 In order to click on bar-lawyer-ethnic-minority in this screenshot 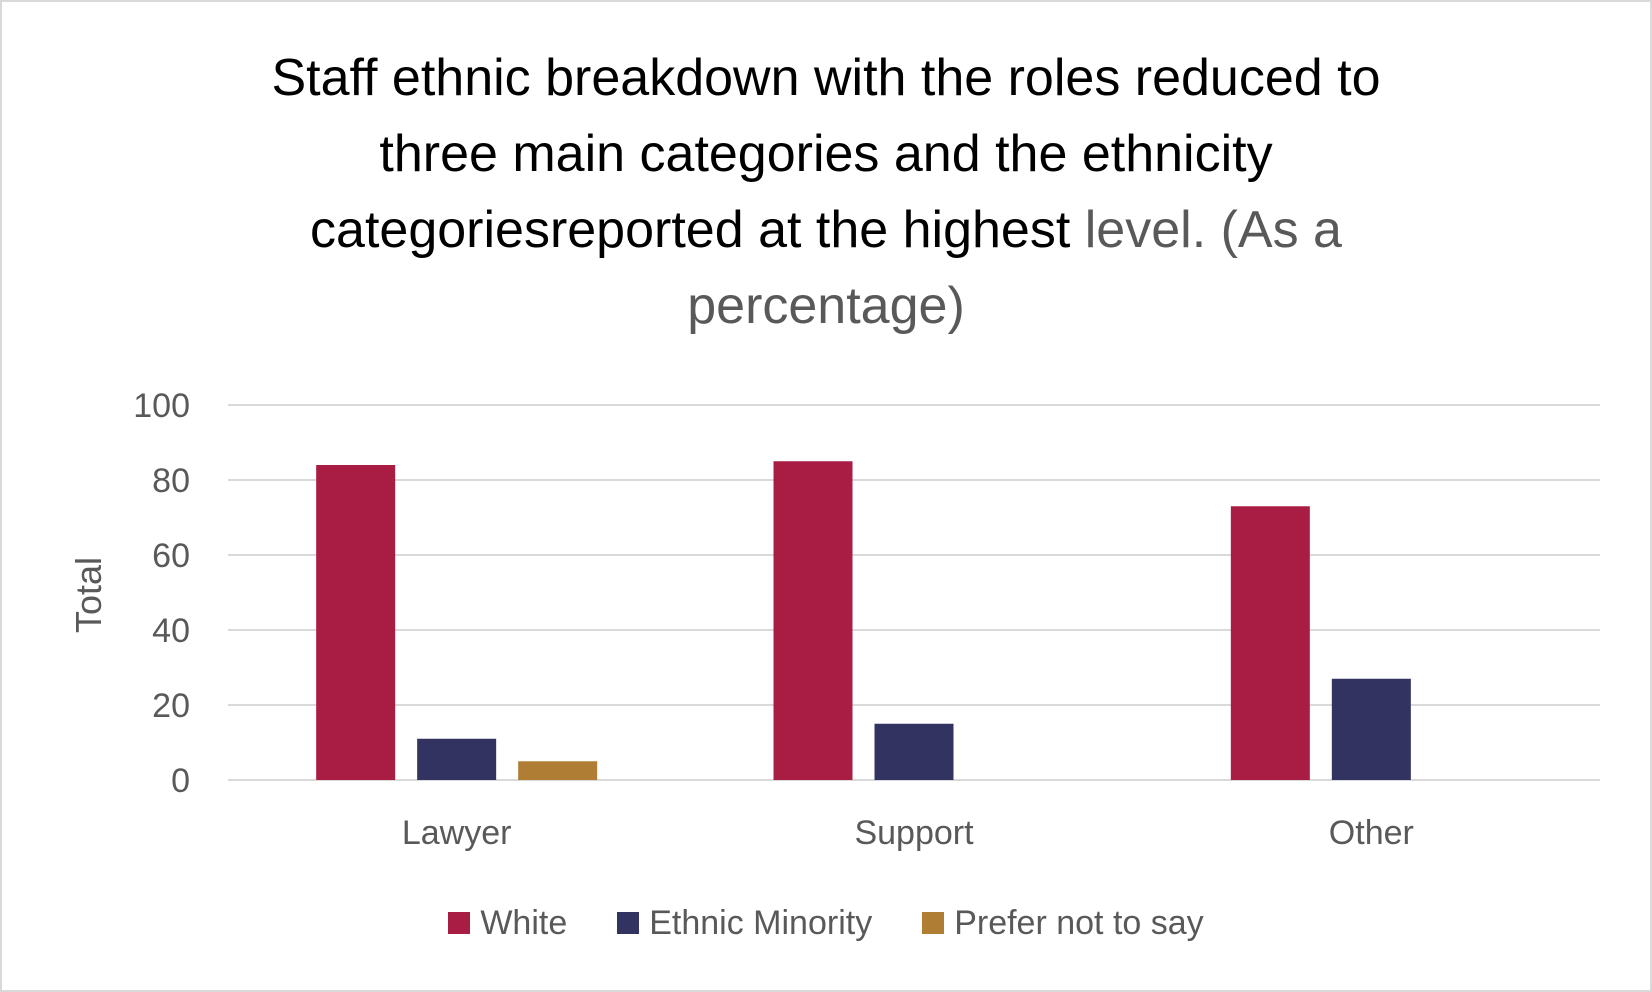, I will do `click(457, 759)`.